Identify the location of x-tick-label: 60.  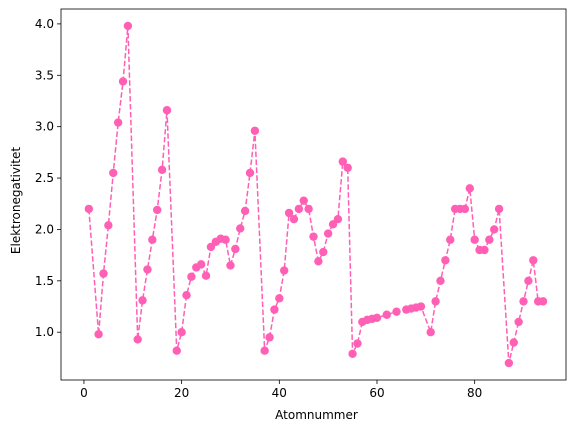
(376, 393).